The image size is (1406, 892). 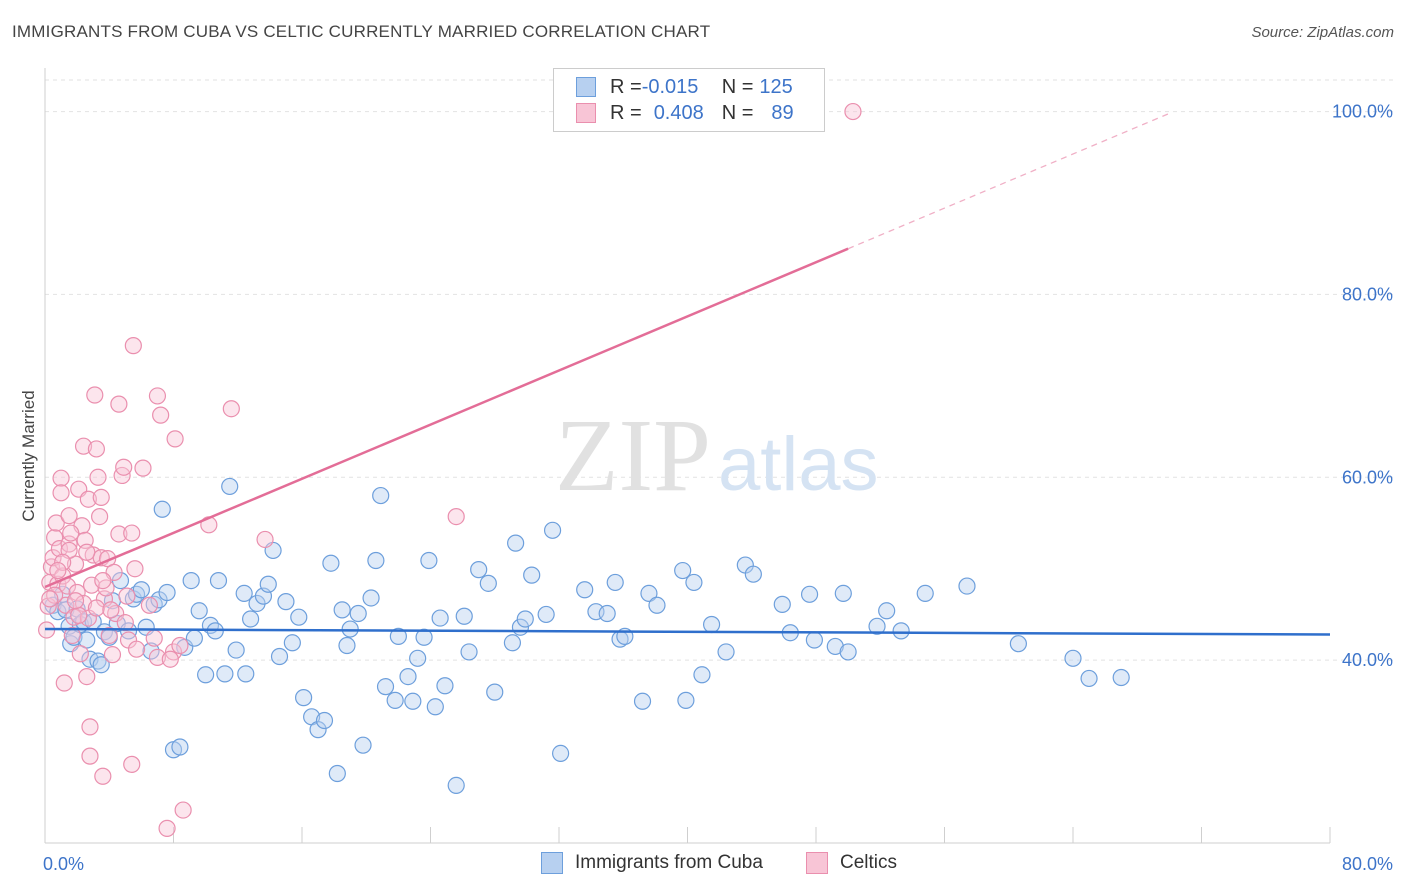 What do you see at coordinates (633, 455) in the screenshot?
I see `watermark-zip: ZIP` at bounding box center [633, 455].